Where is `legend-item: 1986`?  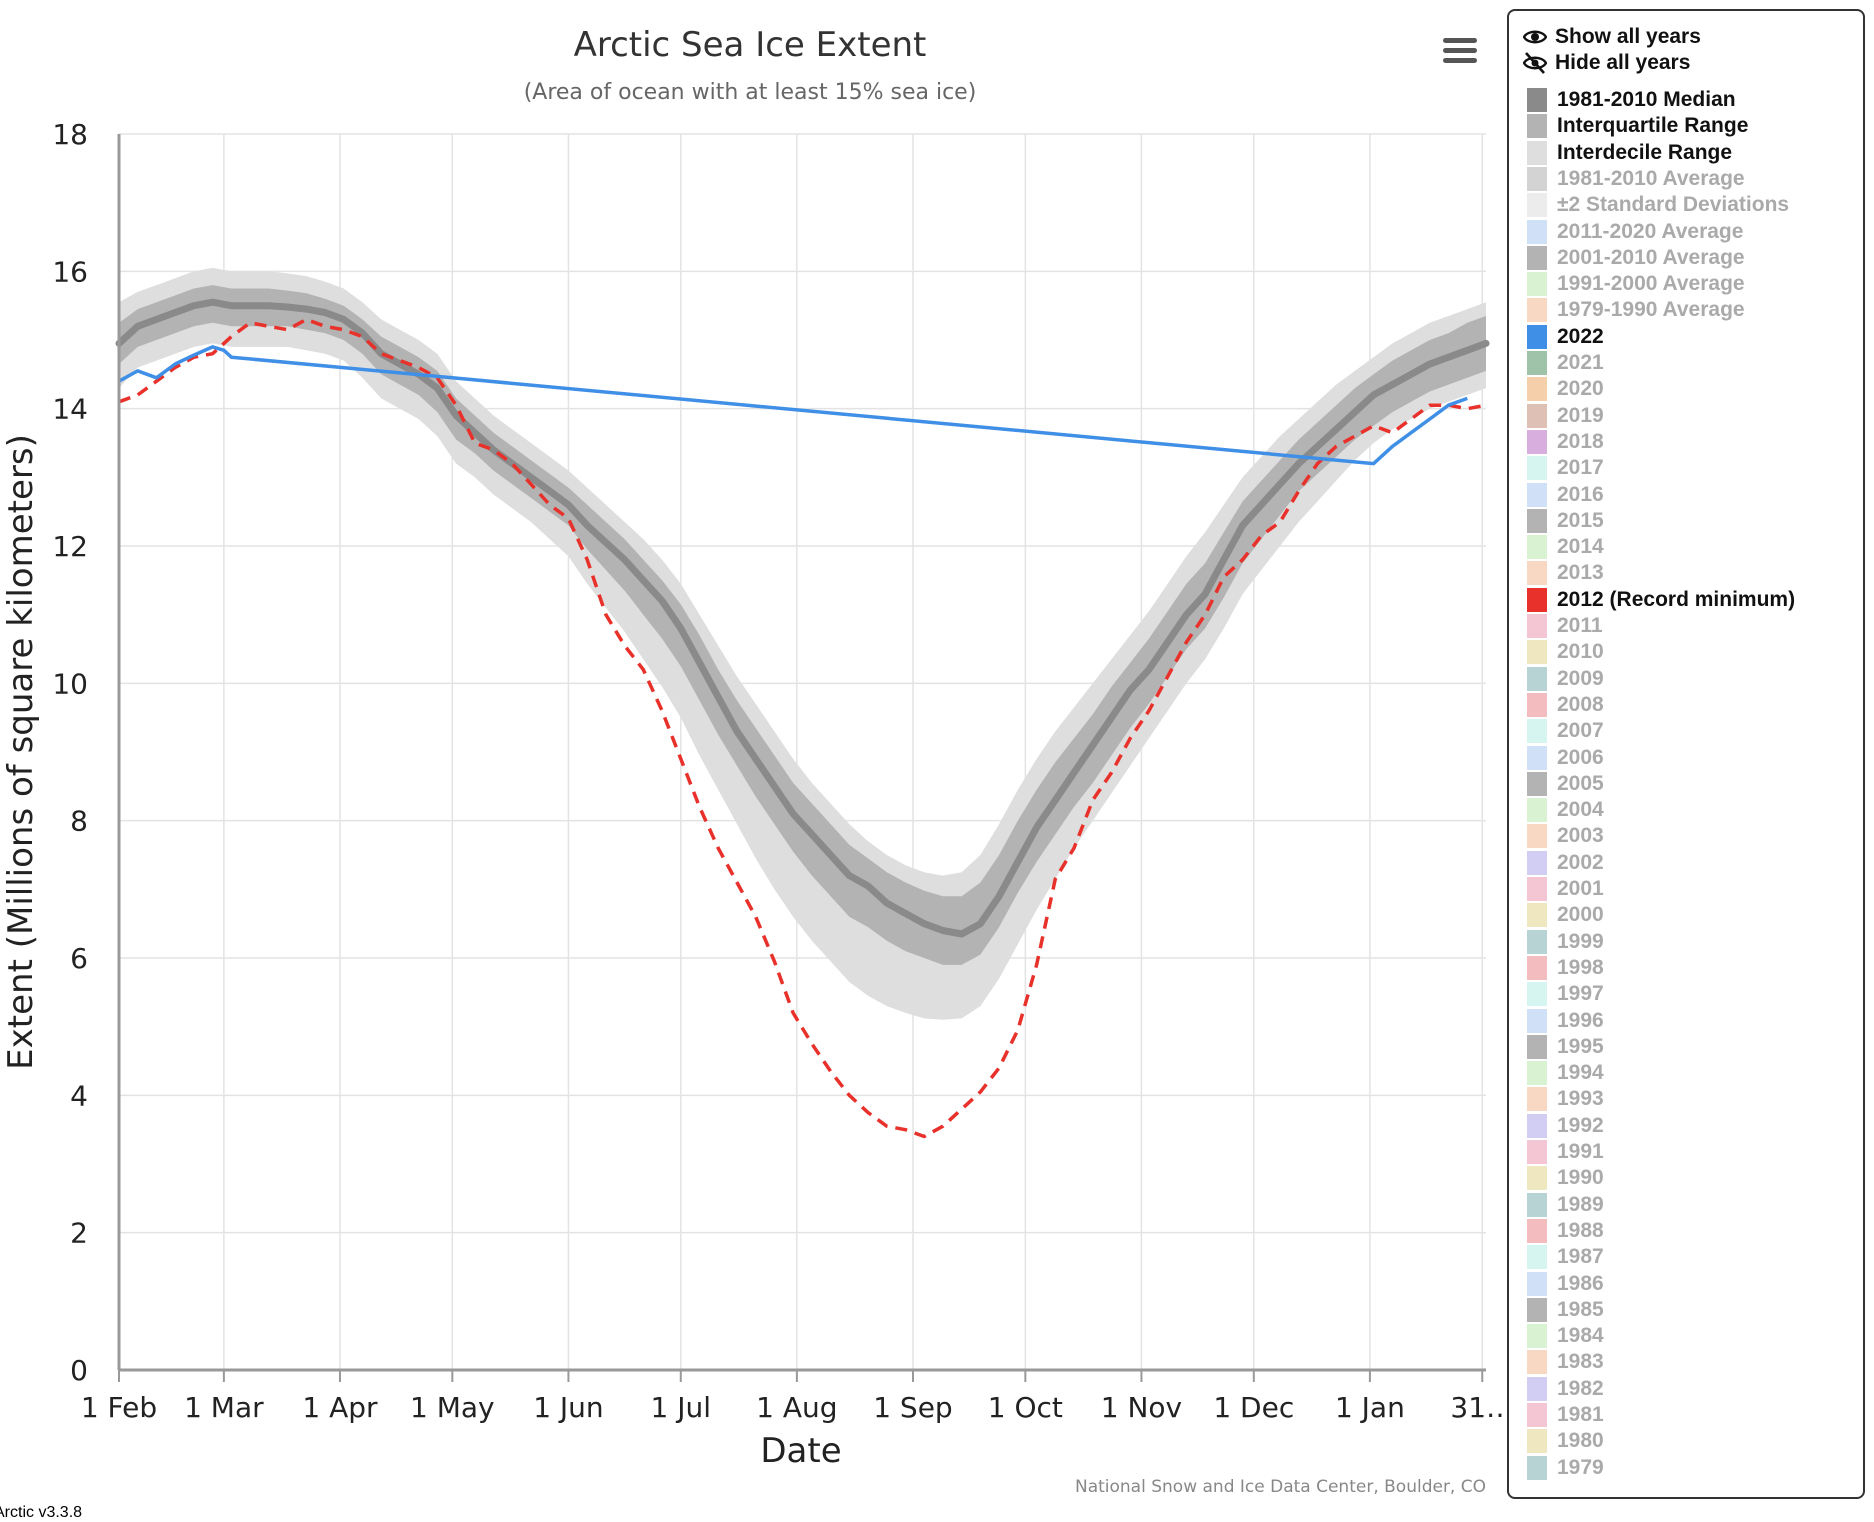
legend-item: 1986 is located at coordinates (1556, 1284).